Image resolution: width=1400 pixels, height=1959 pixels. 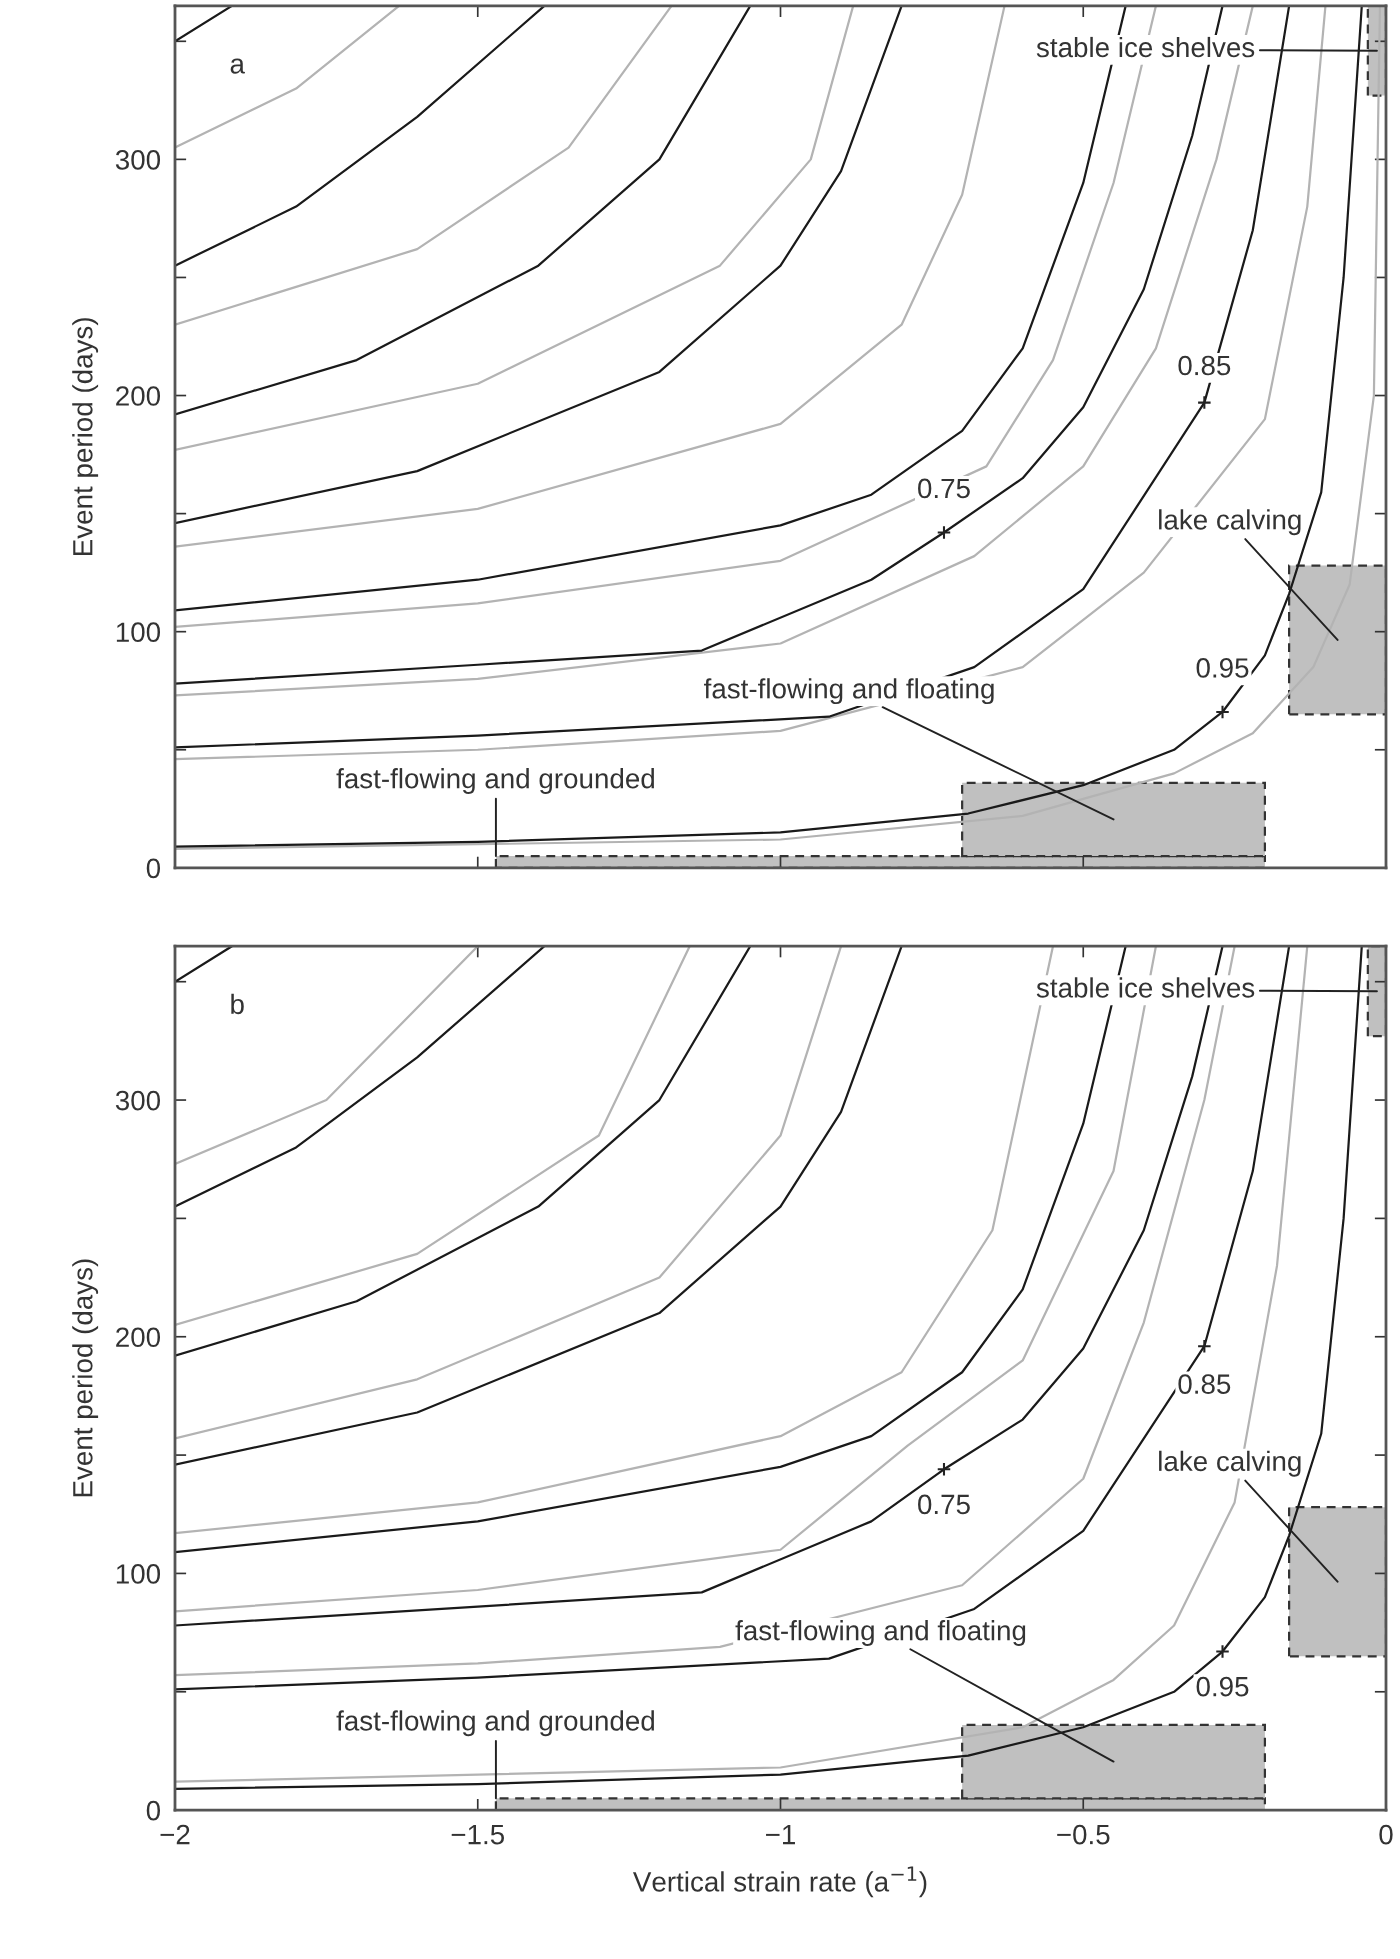 What do you see at coordinates (237, 1004) in the screenshot?
I see `annotation: b` at bounding box center [237, 1004].